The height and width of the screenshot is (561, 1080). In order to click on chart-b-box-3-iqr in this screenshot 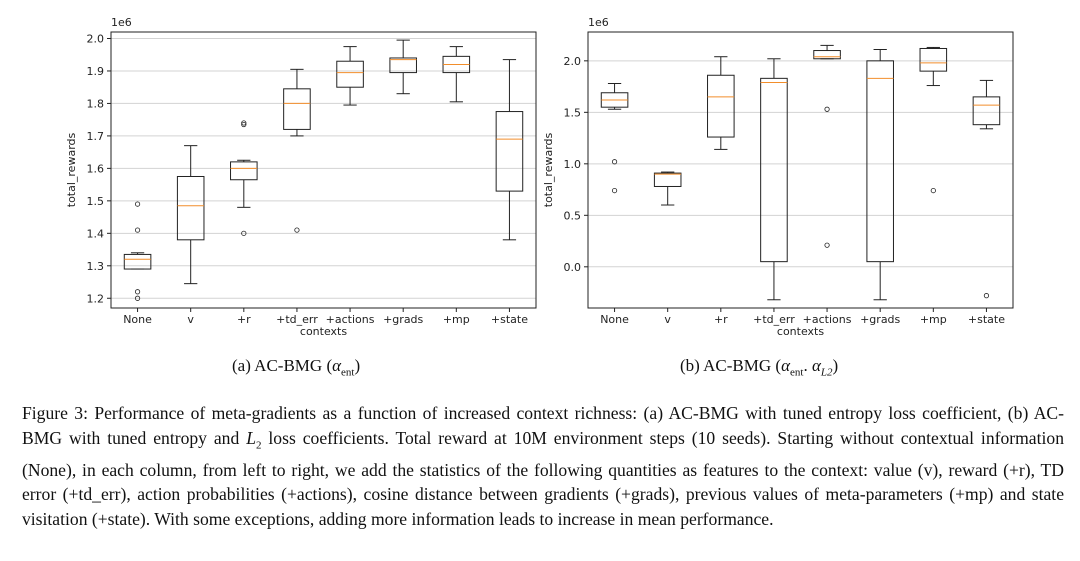, I will do `click(774, 170)`.